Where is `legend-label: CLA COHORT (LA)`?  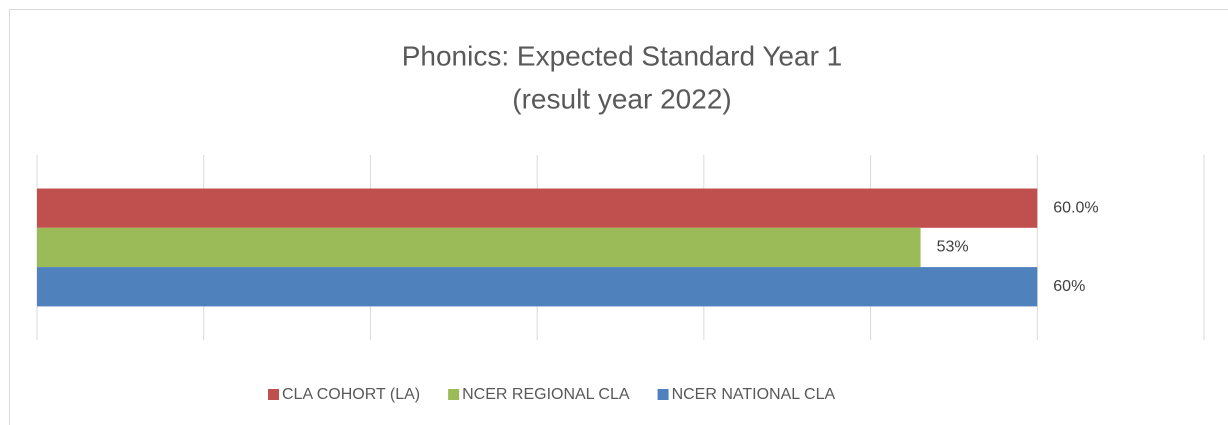
legend-label: CLA COHORT (LA) is located at coordinates (351, 394).